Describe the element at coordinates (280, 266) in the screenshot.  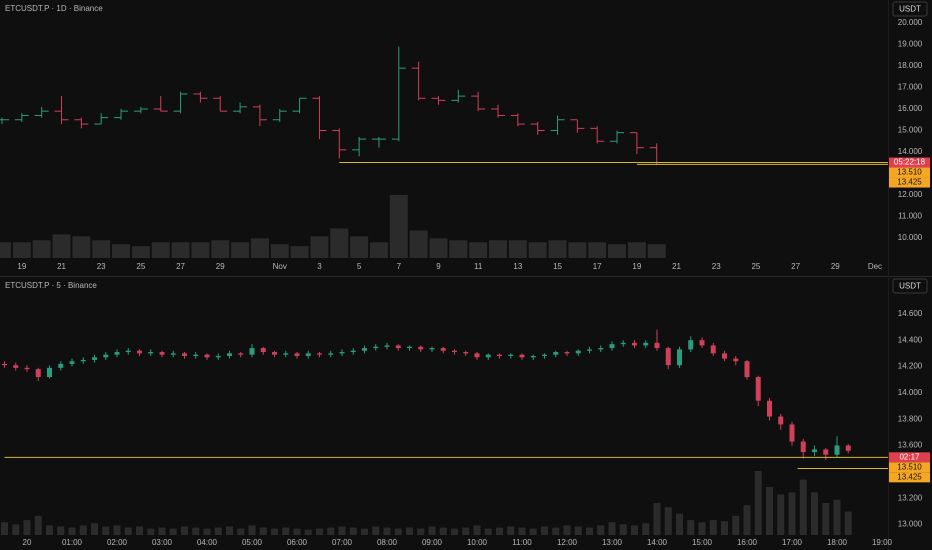
I see `x-tick-label: Nov` at that location.